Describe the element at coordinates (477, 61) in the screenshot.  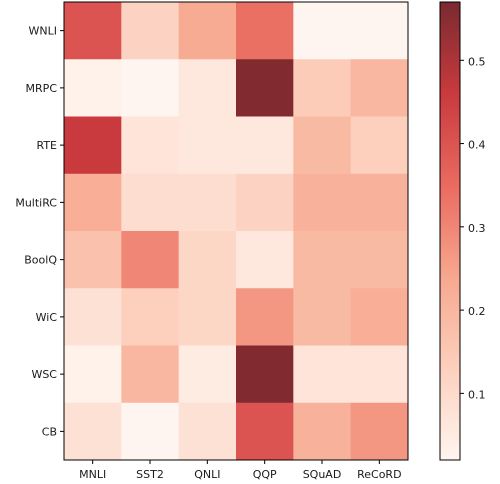
I see `colorbar-tick-label: 0.5` at that location.